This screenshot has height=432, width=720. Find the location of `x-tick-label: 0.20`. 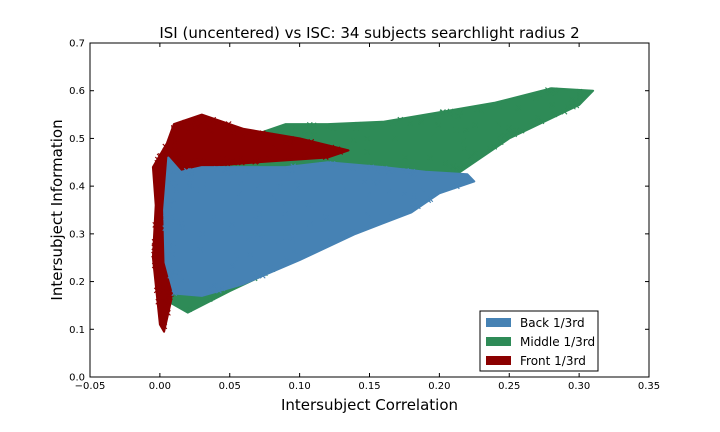

x-tick-label: 0.20 is located at coordinates (439, 386).